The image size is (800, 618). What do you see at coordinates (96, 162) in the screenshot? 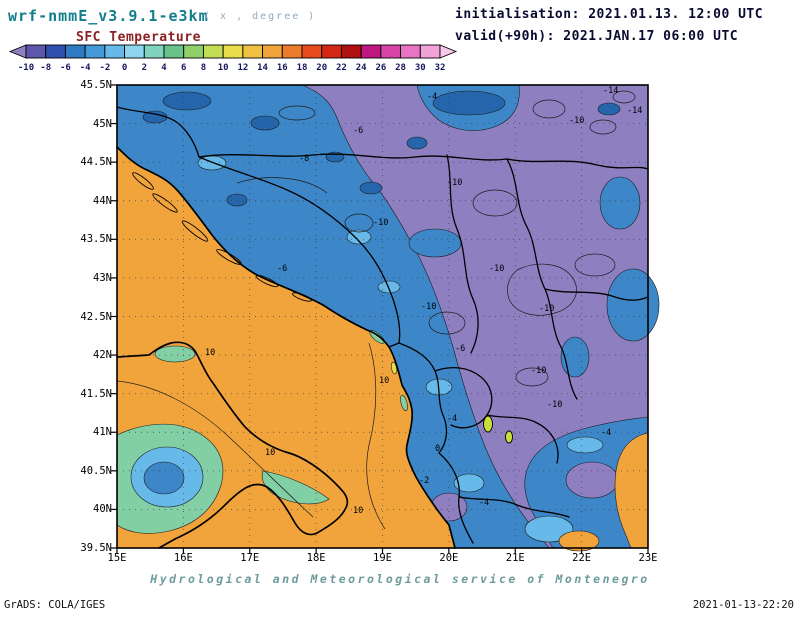
I see `y-axis-tick-label: 44.5N` at bounding box center [96, 162].